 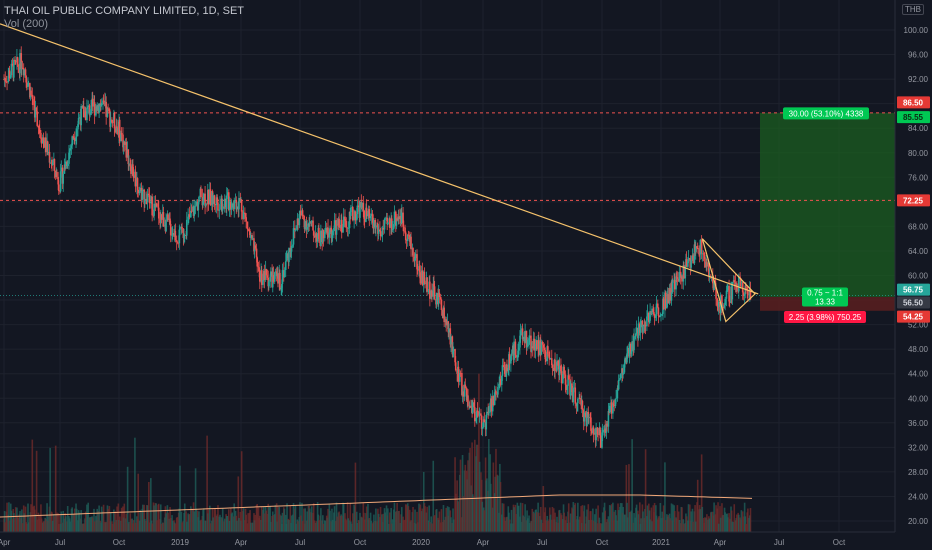 I want to click on price-label-target-alt: 85.55, so click(x=913, y=117).